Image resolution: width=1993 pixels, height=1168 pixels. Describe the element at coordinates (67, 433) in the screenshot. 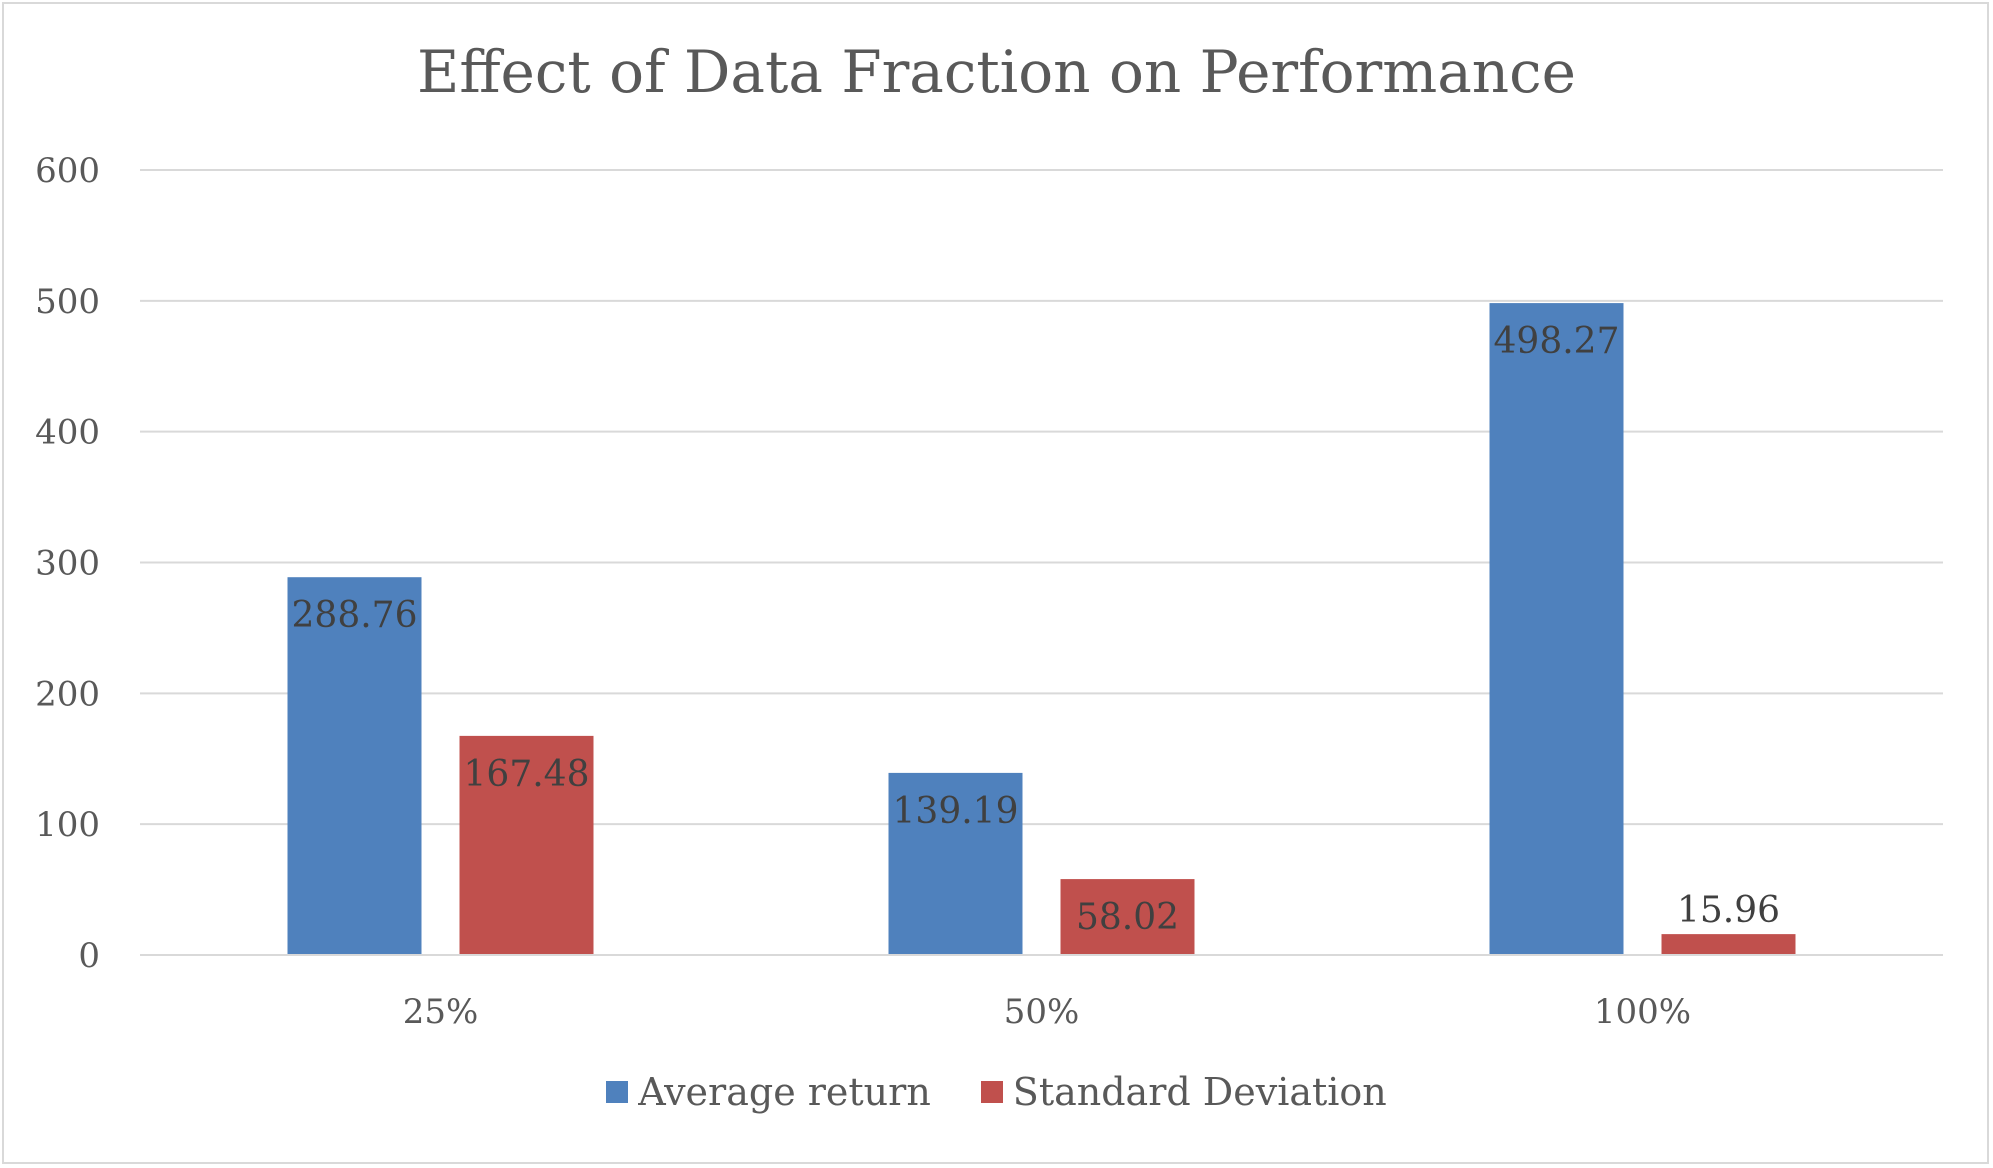

I see `y-tick-label-400: 400` at that location.